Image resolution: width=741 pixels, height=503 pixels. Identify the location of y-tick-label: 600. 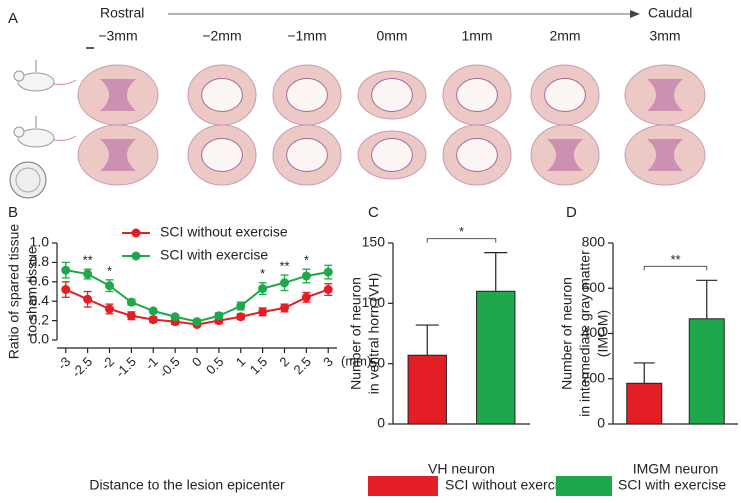
(594, 287).